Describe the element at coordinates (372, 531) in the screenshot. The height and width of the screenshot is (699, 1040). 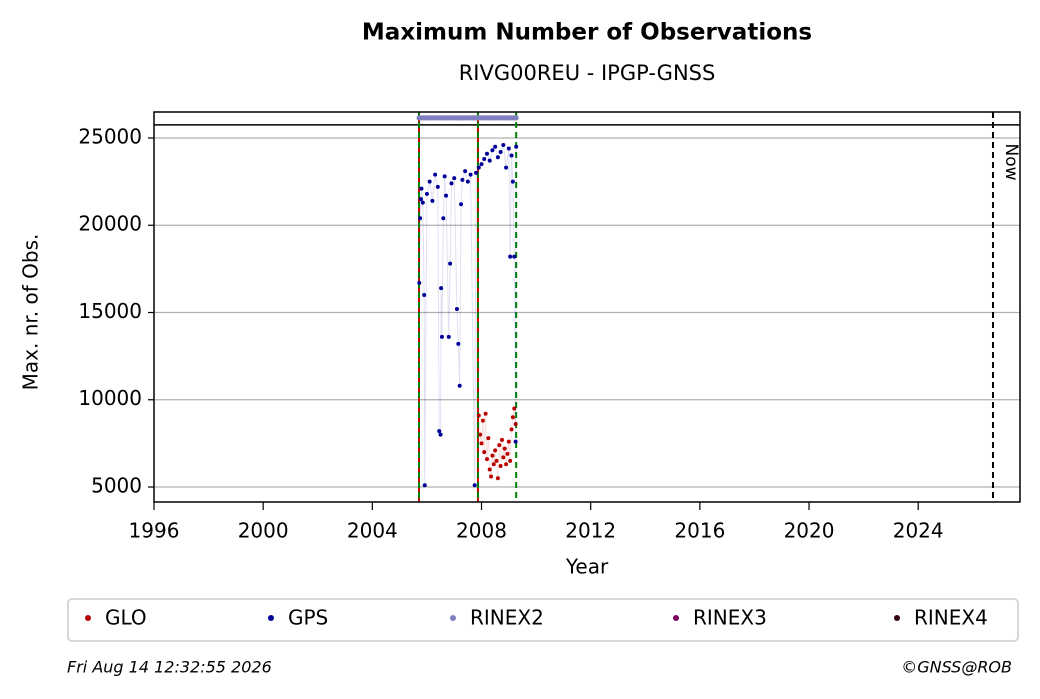
I see `x-tick-label: 2004` at that location.